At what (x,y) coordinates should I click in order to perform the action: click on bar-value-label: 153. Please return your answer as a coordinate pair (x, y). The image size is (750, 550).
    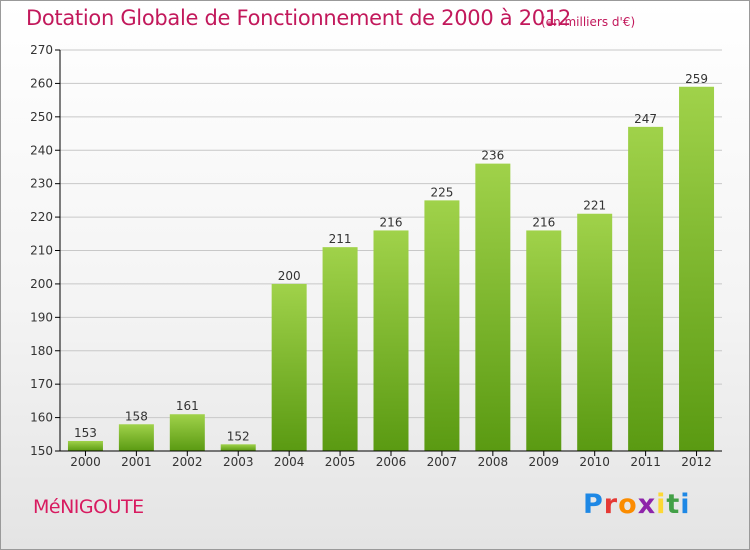
    Looking at the image, I should click on (85, 433).